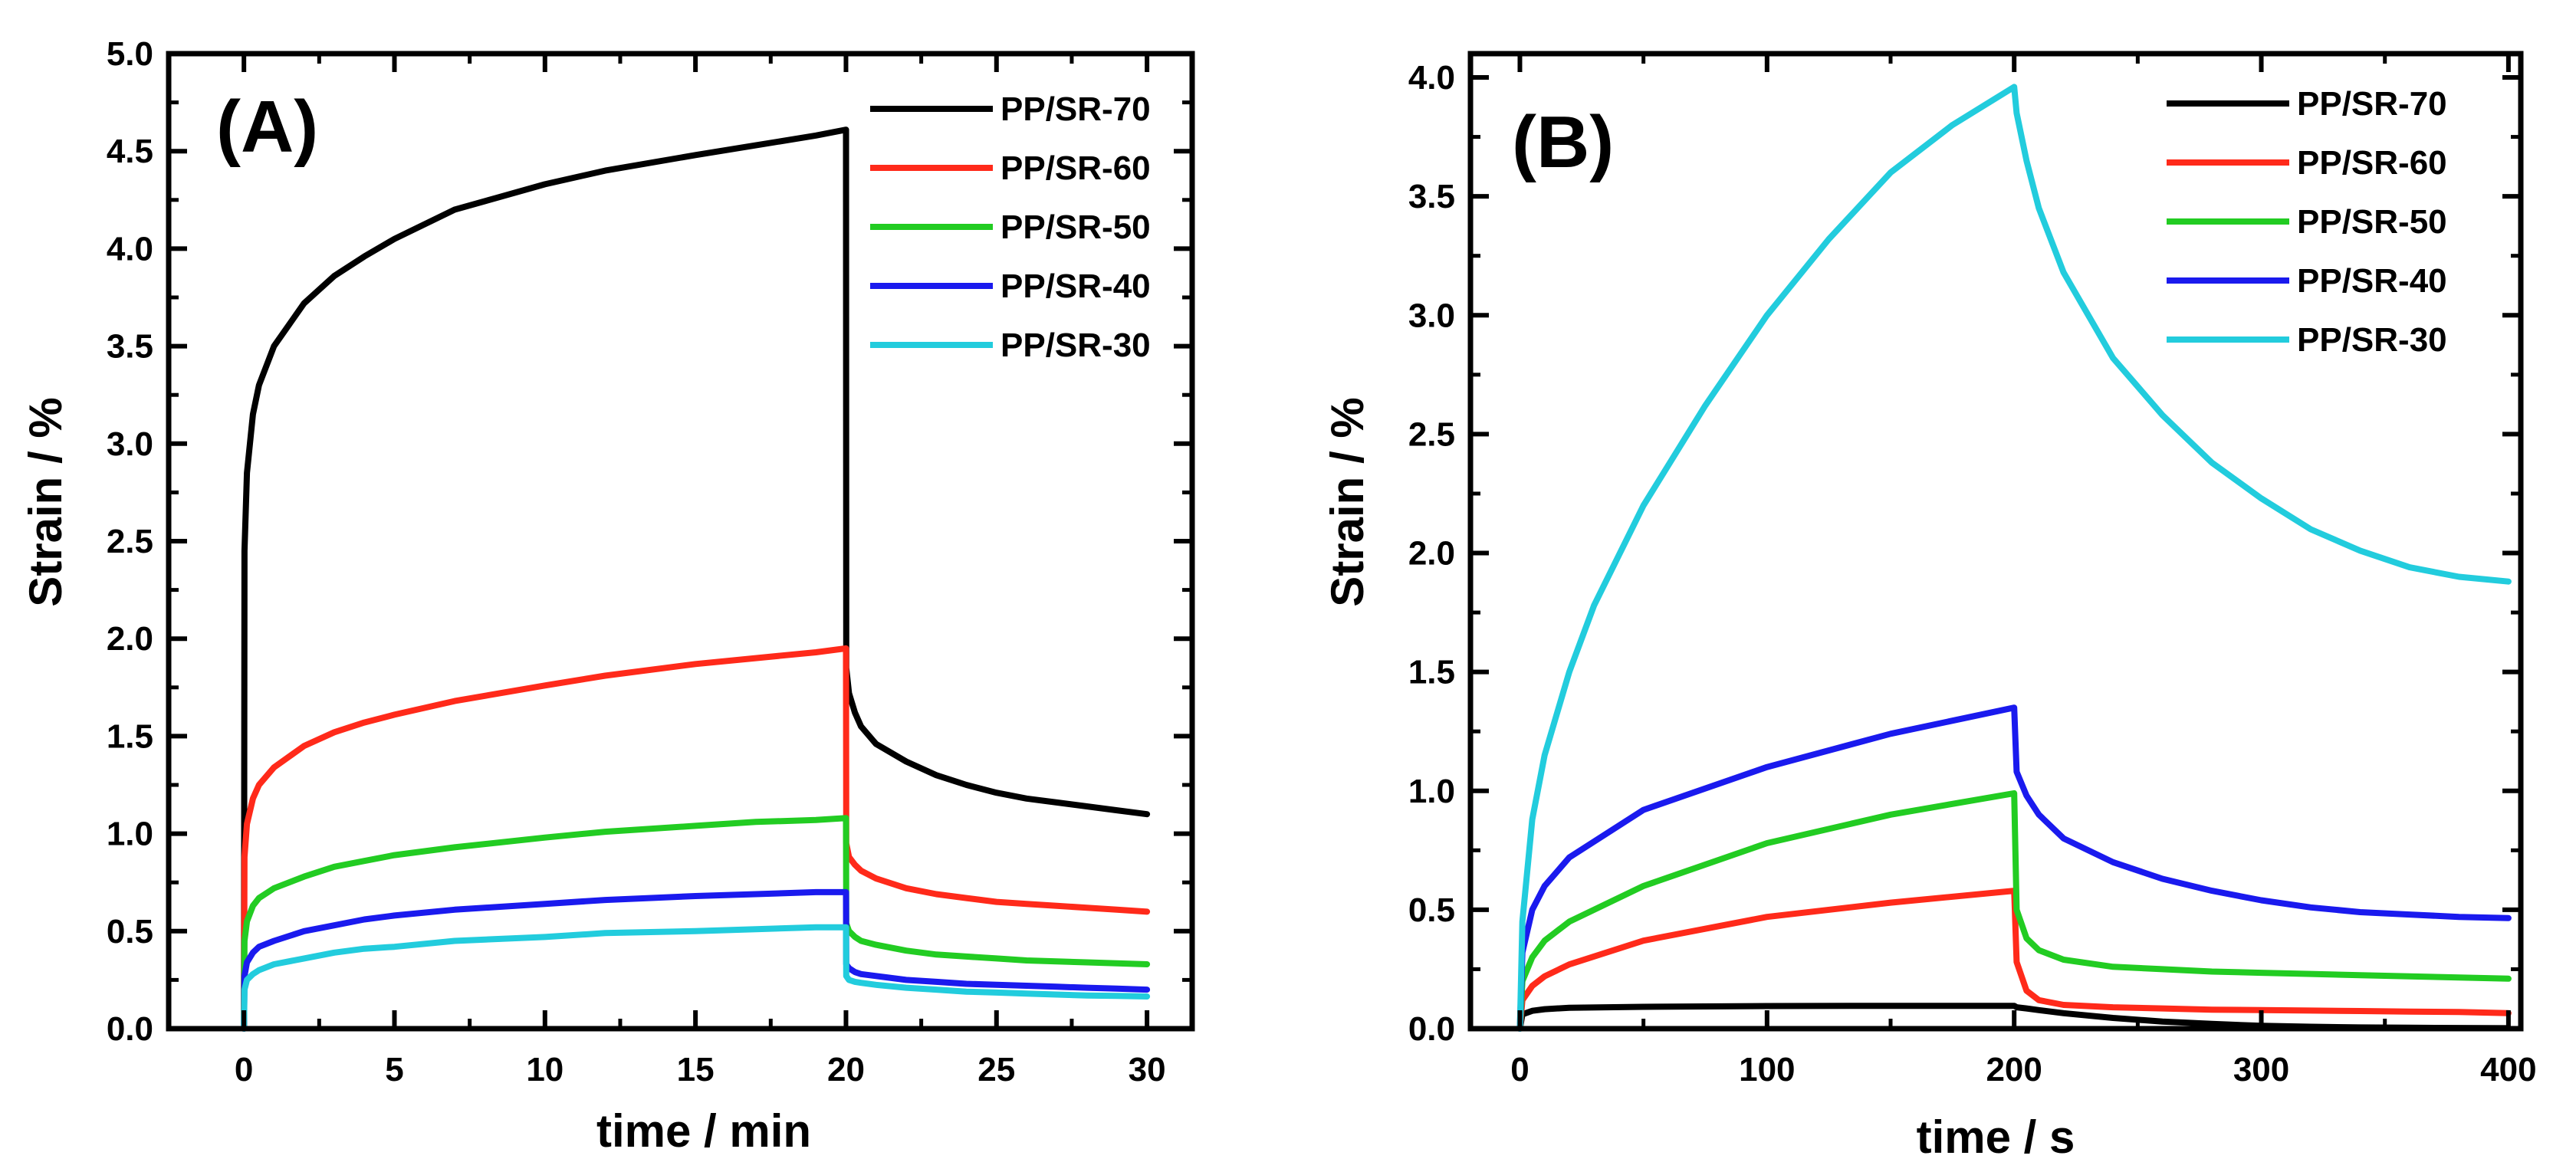 This screenshot has width=2576, height=1172. I want to click on panel-a-y-tick-label: 1.0, so click(130, 834).